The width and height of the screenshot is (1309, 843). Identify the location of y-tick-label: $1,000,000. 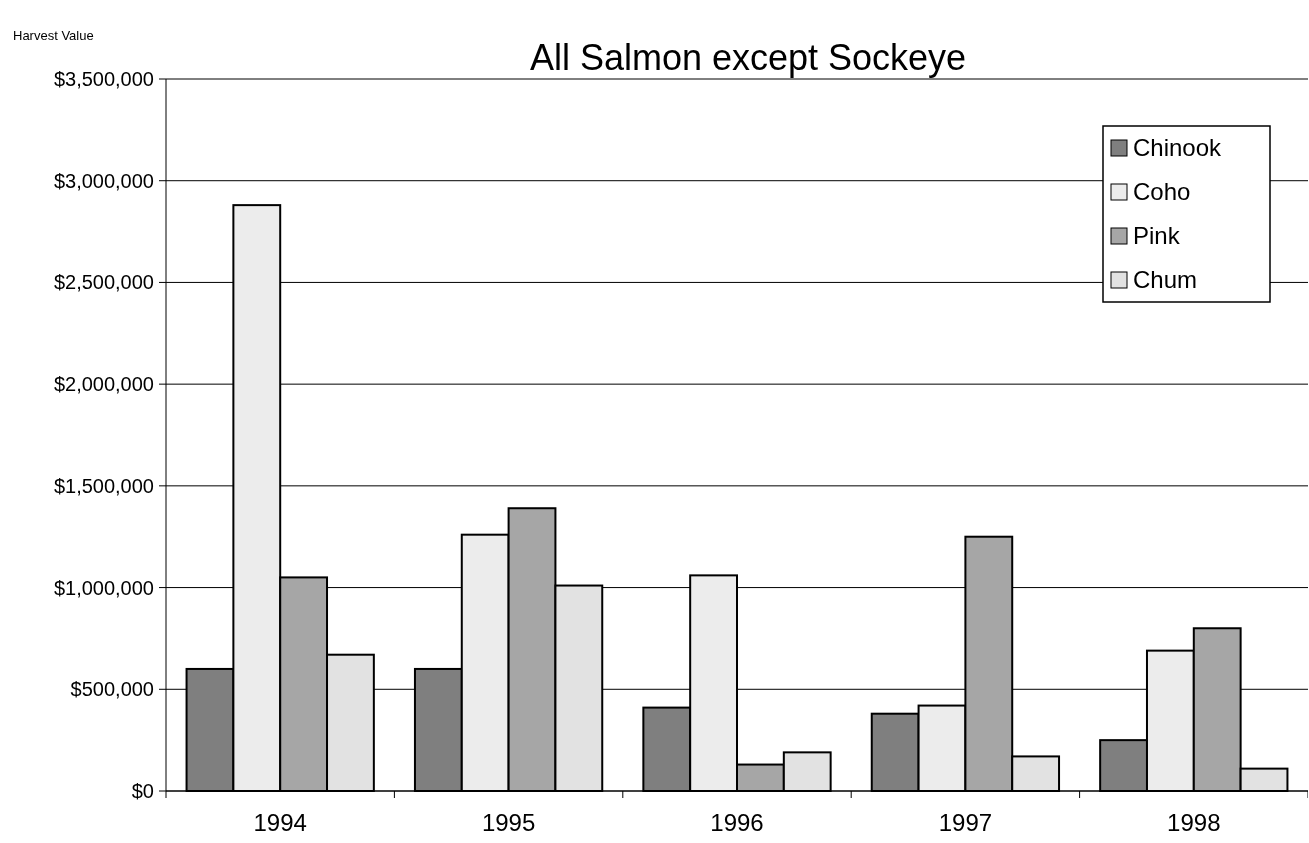
(103, 587).